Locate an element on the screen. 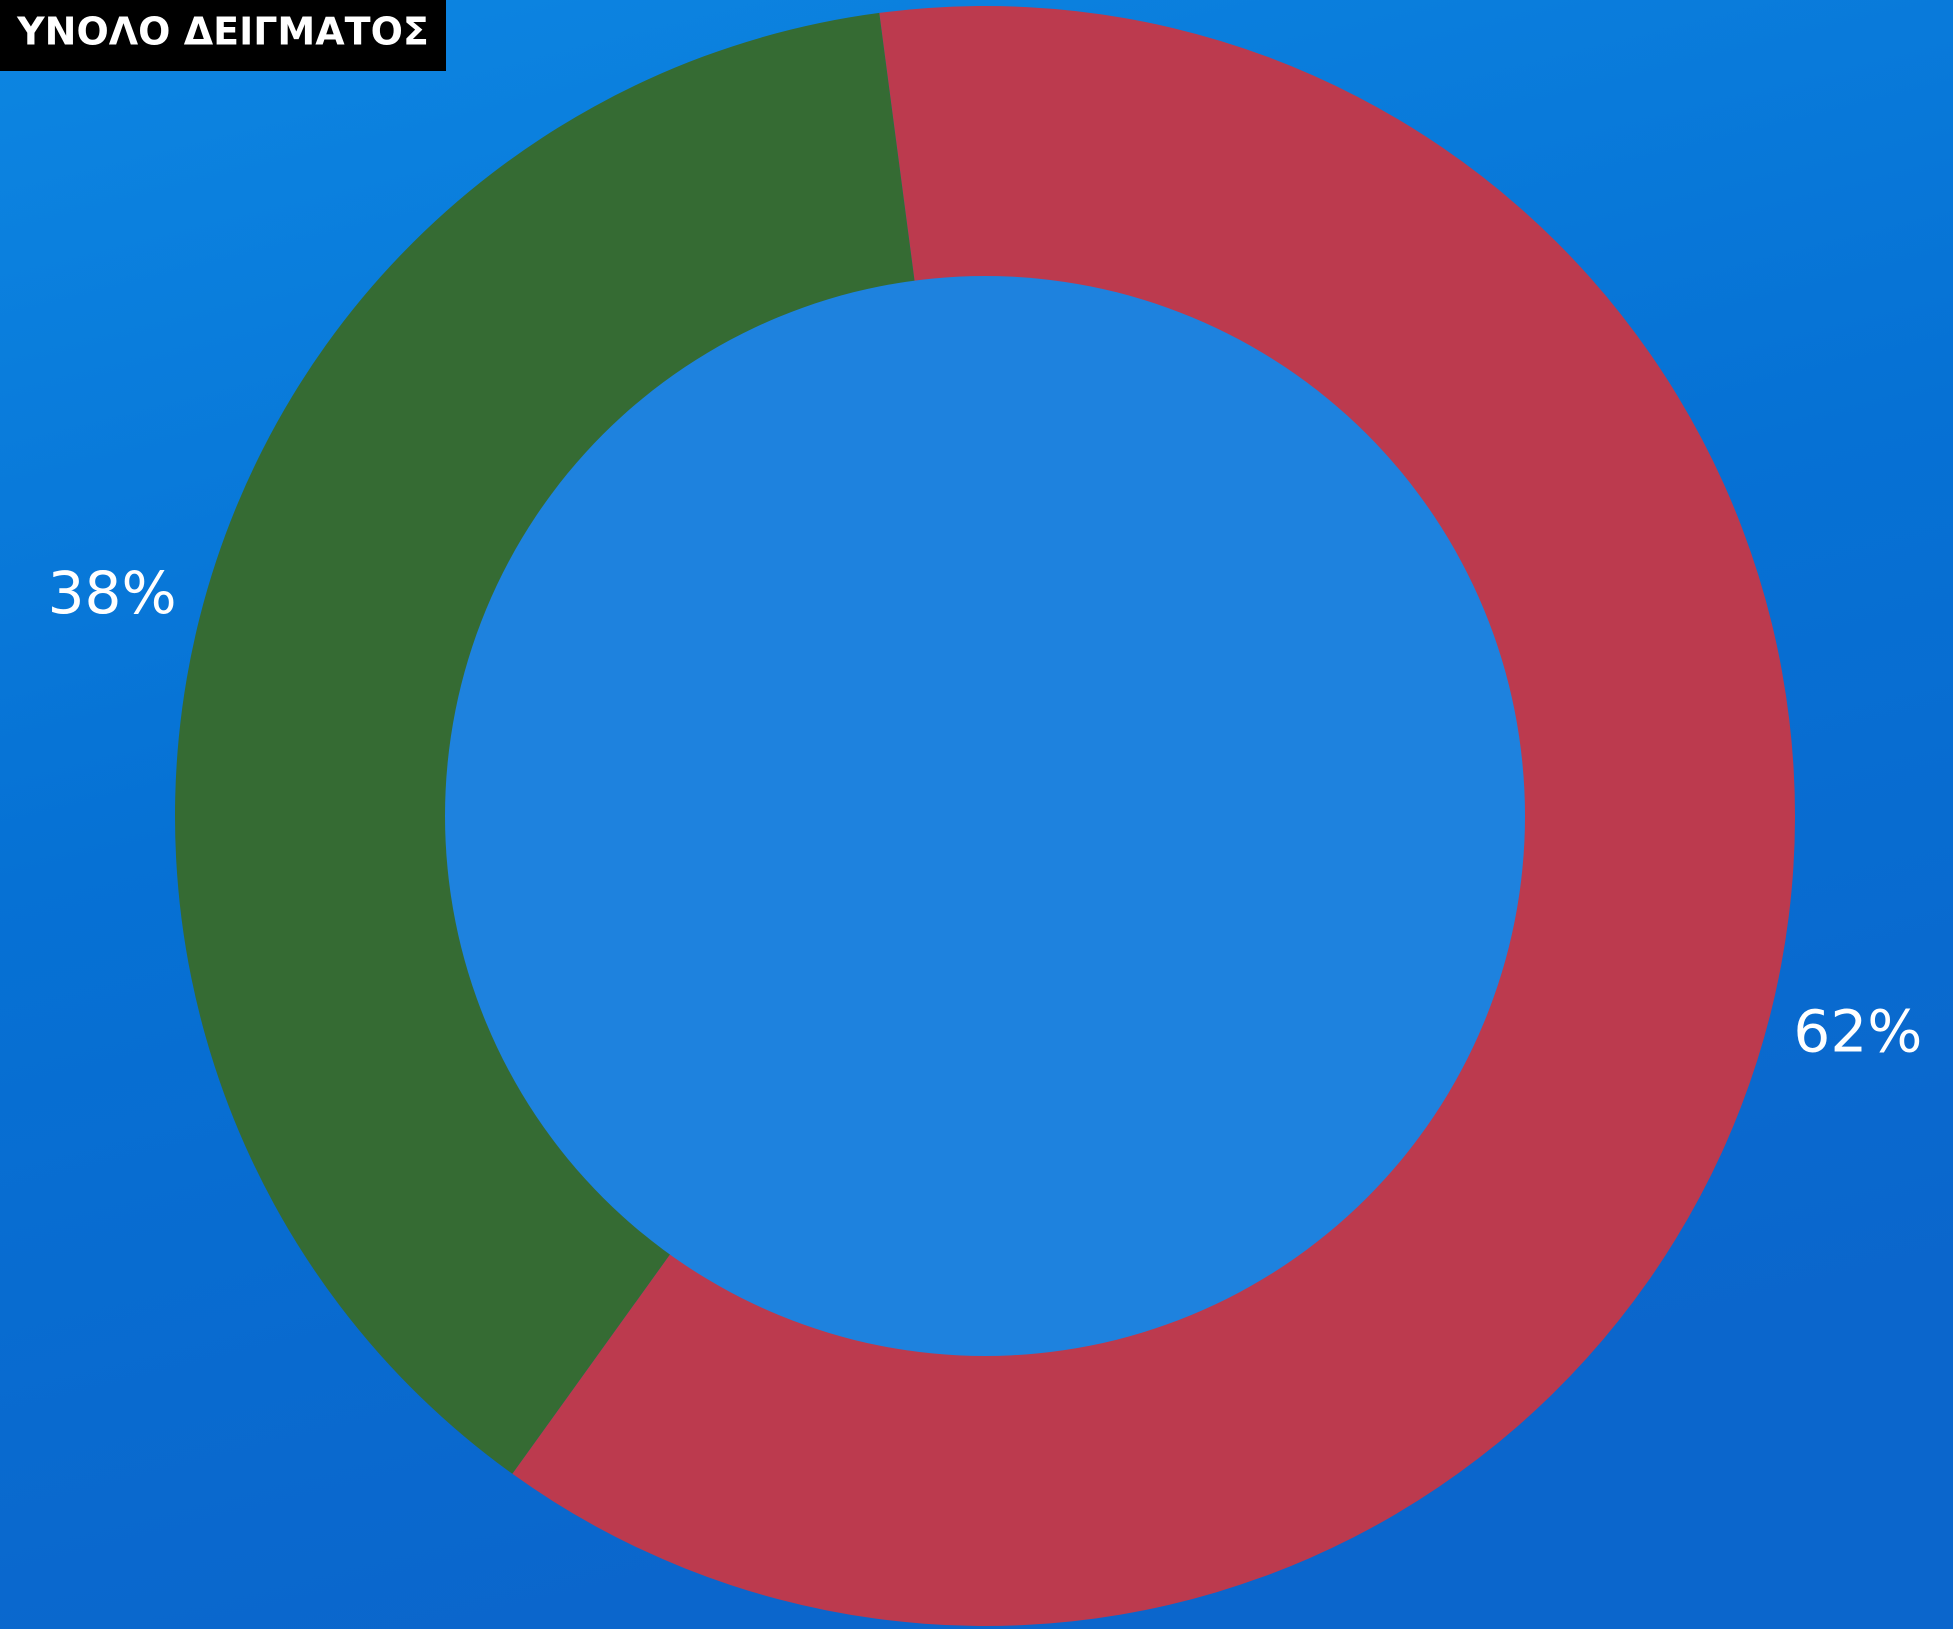 This screenshot has width=1953, height=1629. chart-title: ΥΝΟΛΟ ΔΕΙΓΜΑΤΟΣ is located at coordinates (222, 32).